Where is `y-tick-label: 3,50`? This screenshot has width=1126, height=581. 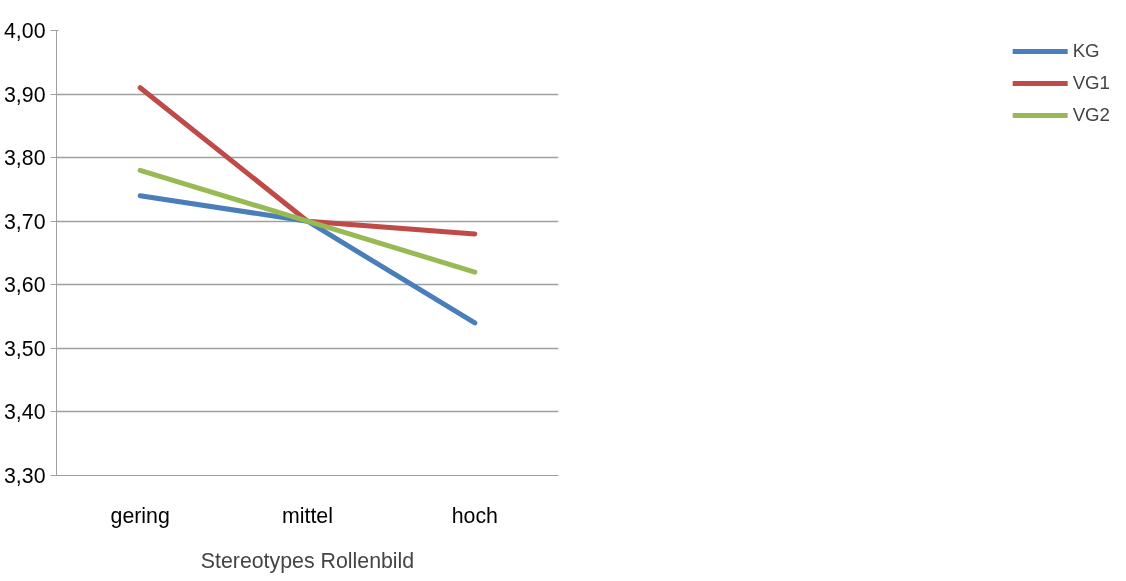
y-tick-label: 3,50 is located at coordinates (24, 348).